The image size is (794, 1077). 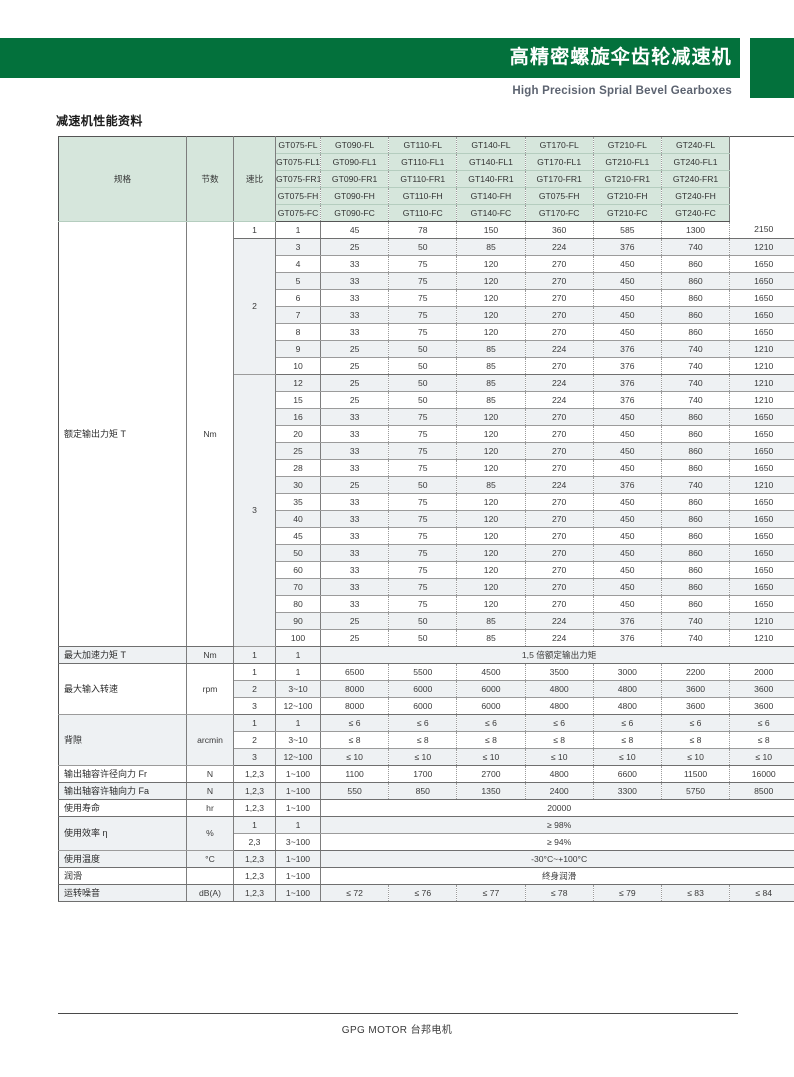 What do you see at coordinates (298, 417) in the screenshot?
I see `cell-ratio: 16` at bounding box center [298, 417].